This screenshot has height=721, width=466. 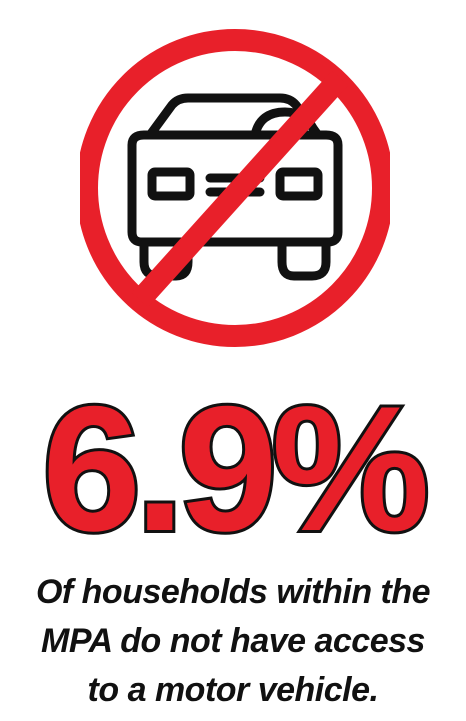 I want to click on caption-line-1: Of households within the, so click(x=233, y=592).